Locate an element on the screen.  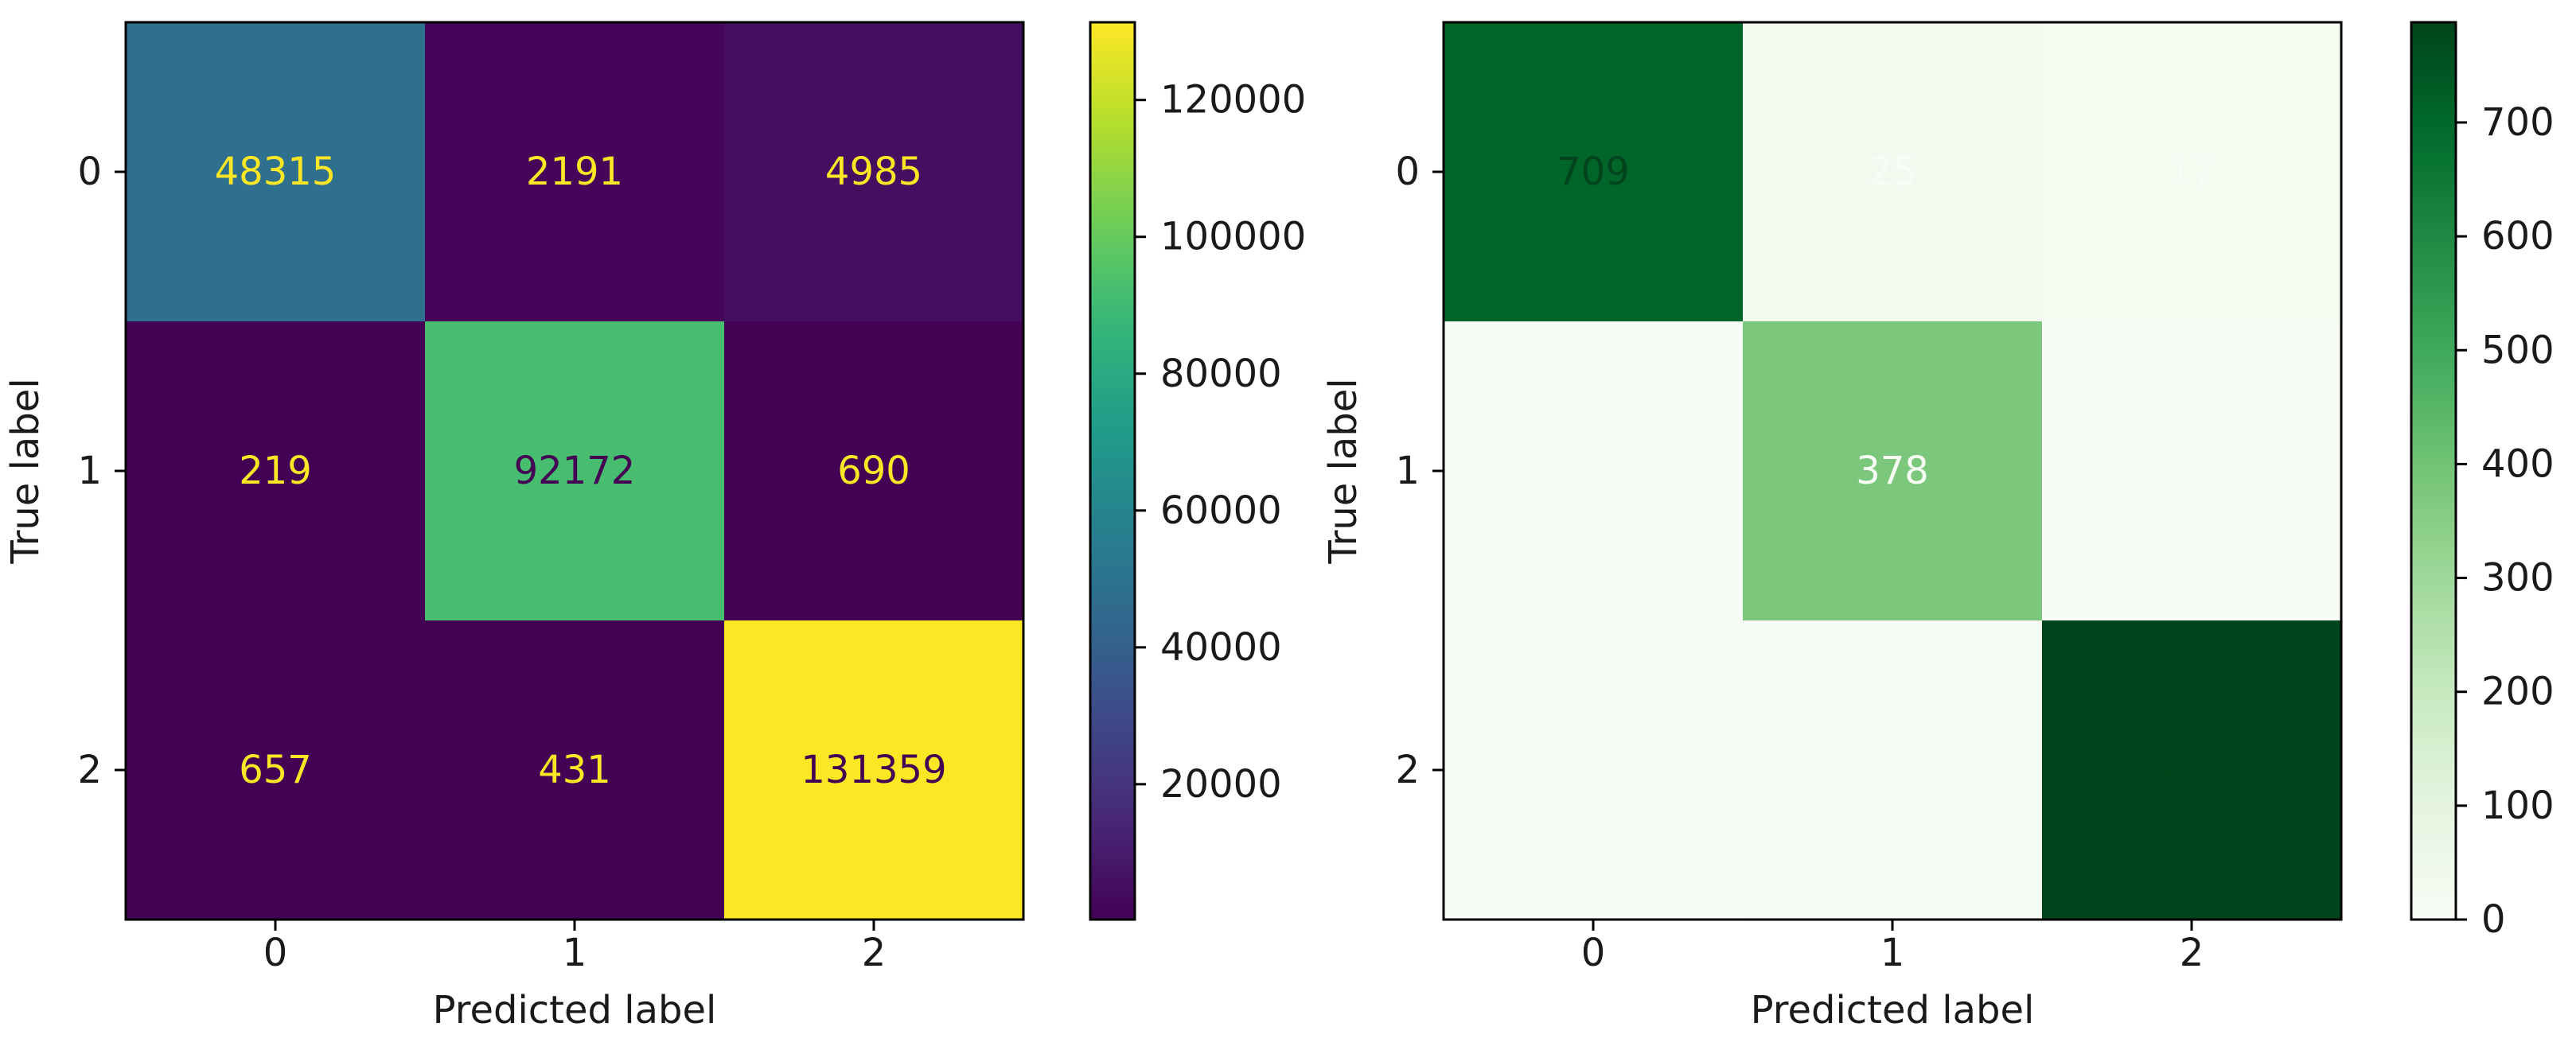
cell-value-label: 378 is located at coordinates (1892, 471).